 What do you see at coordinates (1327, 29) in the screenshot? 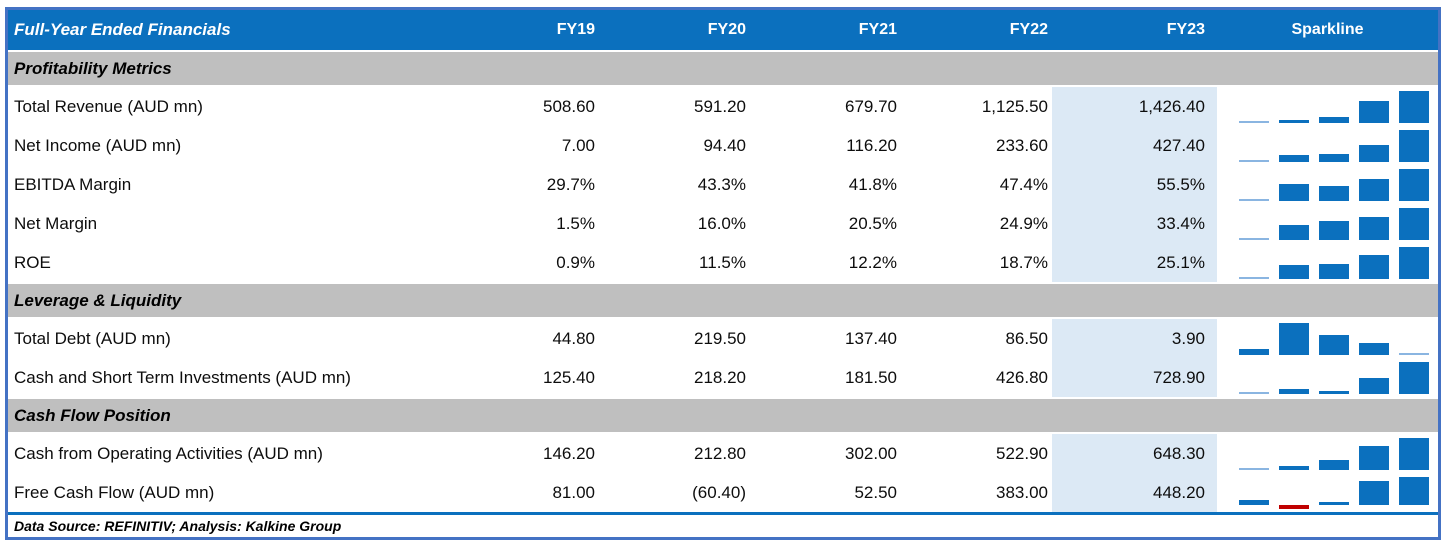
I see `col-header-sparkline: Sparkline` at bounding box center [1327, 29].